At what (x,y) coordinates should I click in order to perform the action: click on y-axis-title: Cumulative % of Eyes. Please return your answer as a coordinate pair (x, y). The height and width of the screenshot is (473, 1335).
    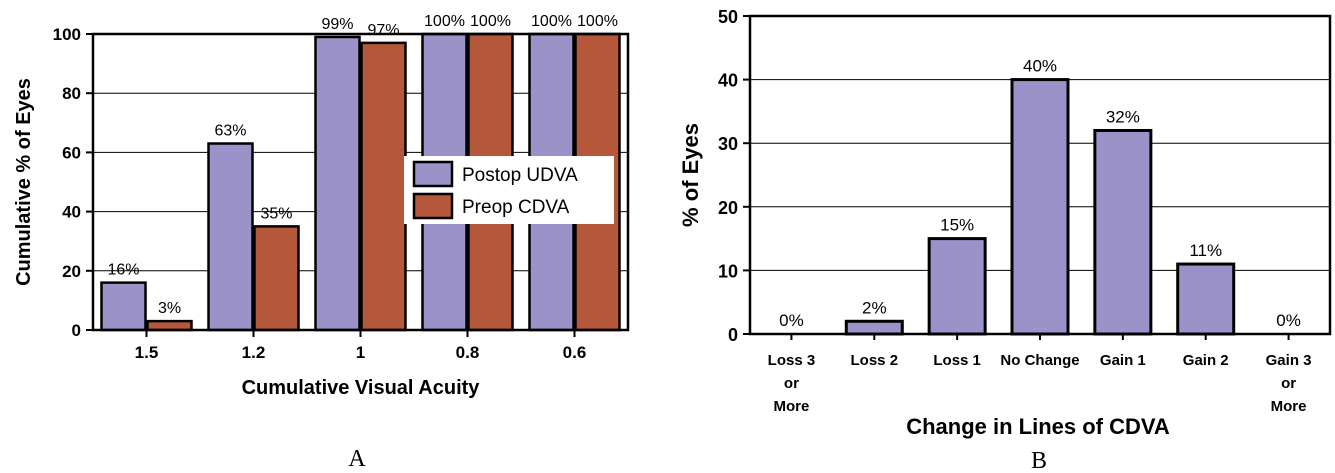
    Looking at the image, I should click on (24, 182).